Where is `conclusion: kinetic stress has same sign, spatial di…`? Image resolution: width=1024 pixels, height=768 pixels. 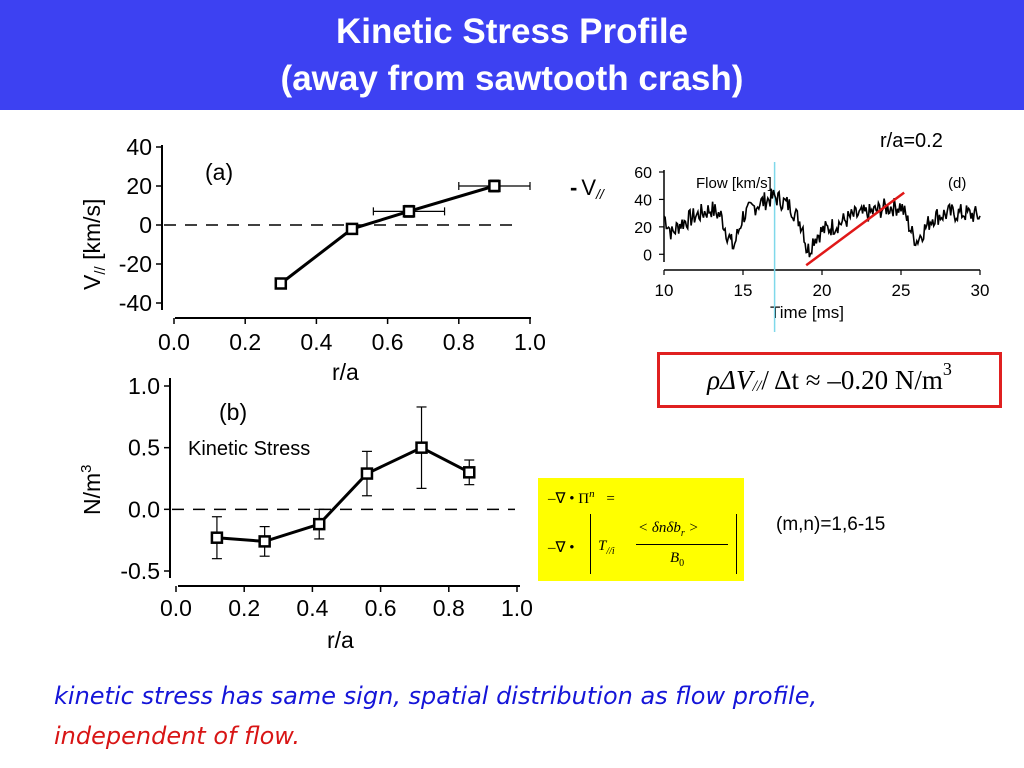
conclusion: kinetic stress has same sign, spatial di… is located at coordinates (435, 716).